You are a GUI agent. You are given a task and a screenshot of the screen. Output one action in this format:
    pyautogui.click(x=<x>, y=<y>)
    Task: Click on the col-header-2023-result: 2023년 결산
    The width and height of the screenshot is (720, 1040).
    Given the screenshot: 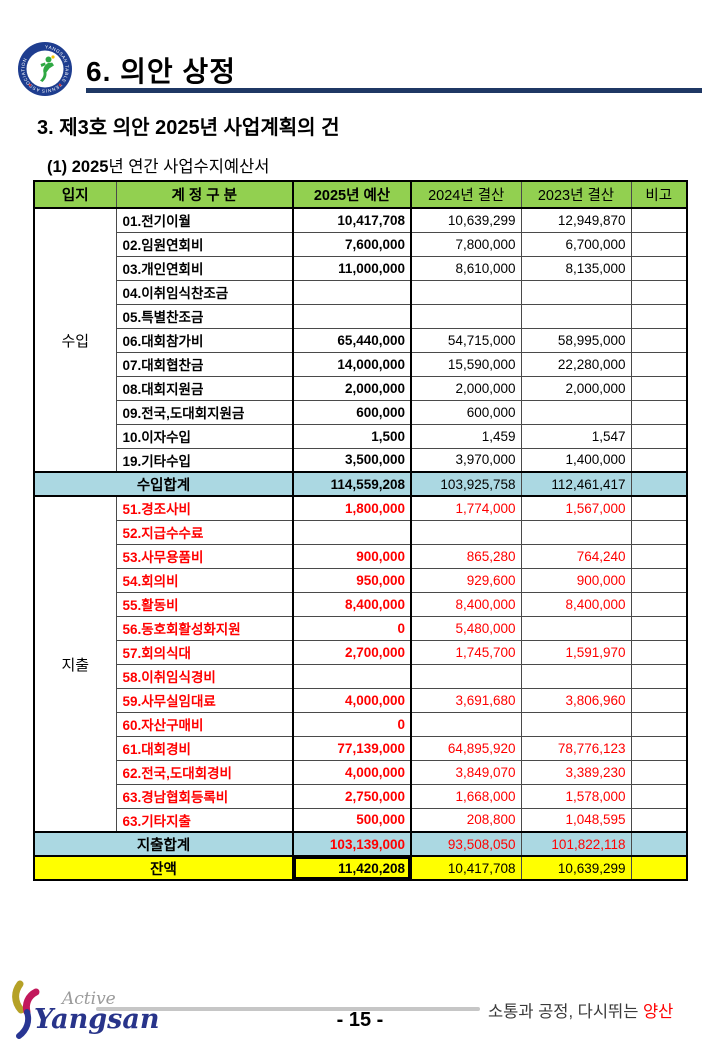 What is the action you would take?
    pyautogui.click(x=576, y=194)
    